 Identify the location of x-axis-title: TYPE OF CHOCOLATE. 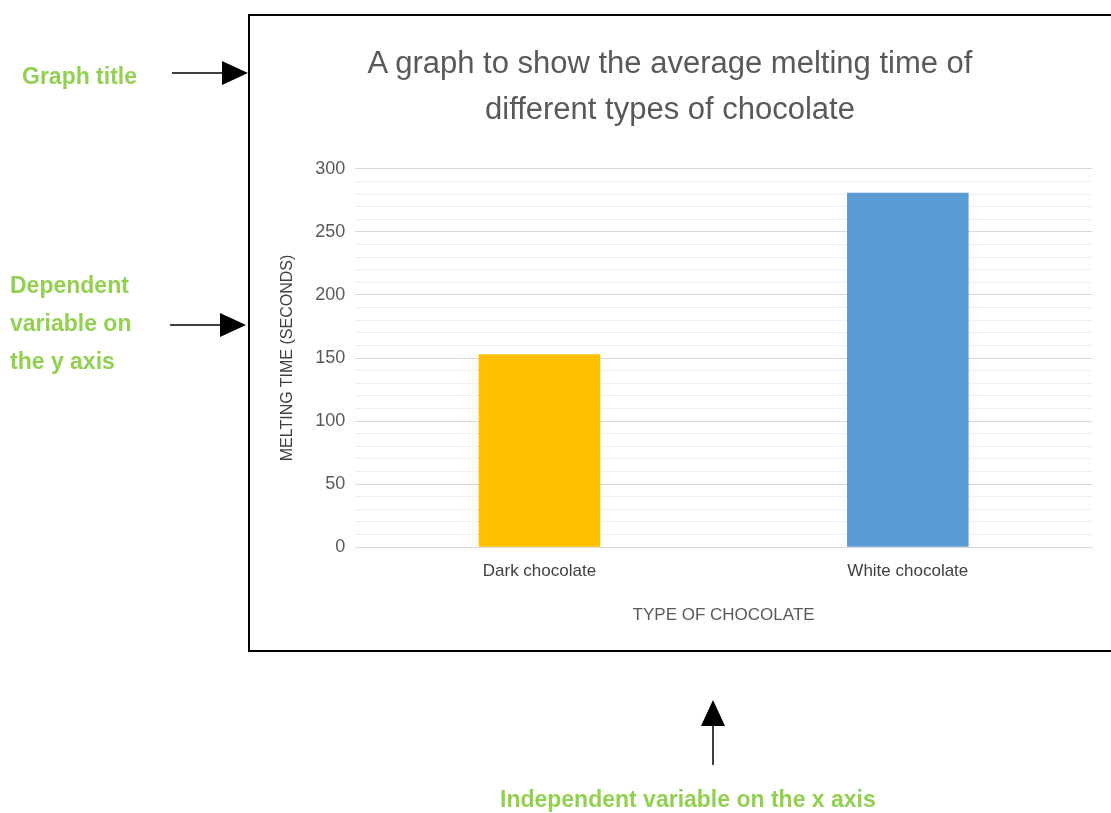
(723, 615).